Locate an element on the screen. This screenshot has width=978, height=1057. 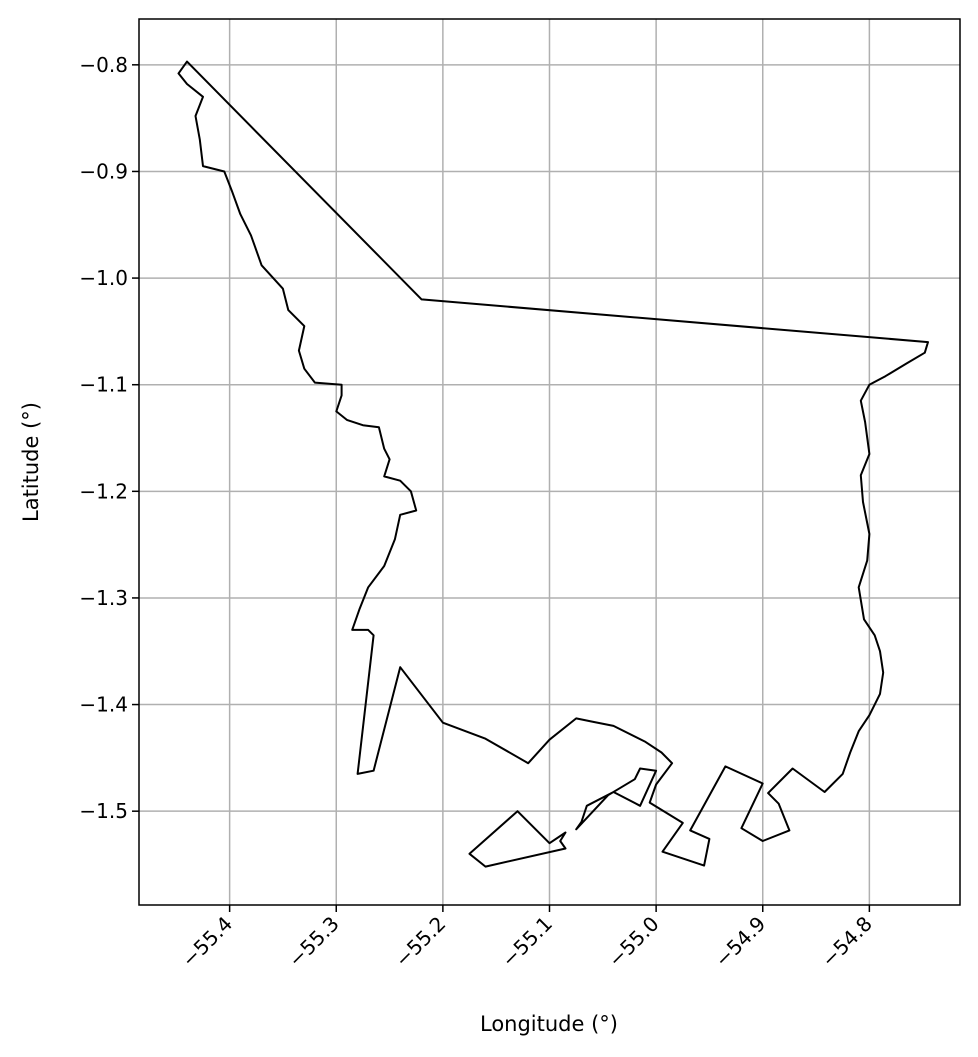
x-tick-label: −55.0 is located at coordinates (633, 942).